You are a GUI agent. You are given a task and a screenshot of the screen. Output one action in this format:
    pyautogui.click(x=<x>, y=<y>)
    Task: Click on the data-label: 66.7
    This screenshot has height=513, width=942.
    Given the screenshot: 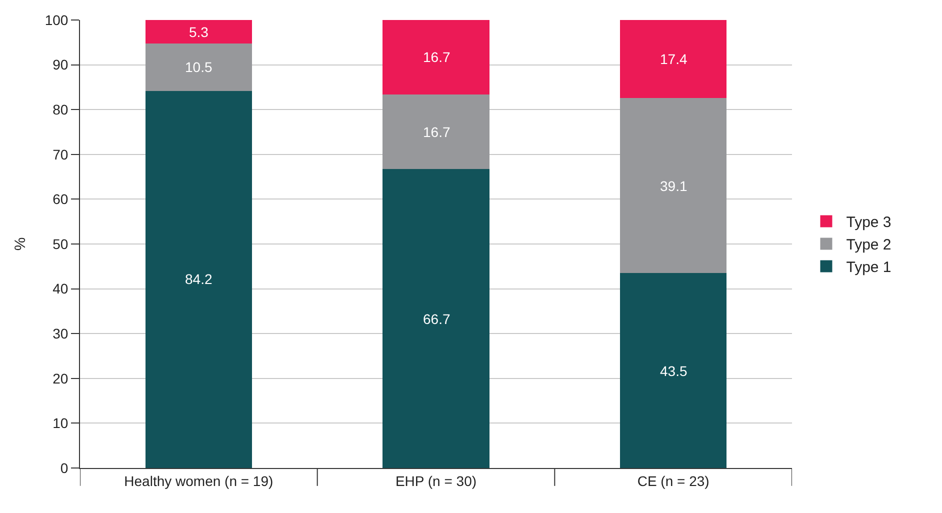 What is the action you would take?
    pyautogui.click(x=436, y=319)
    